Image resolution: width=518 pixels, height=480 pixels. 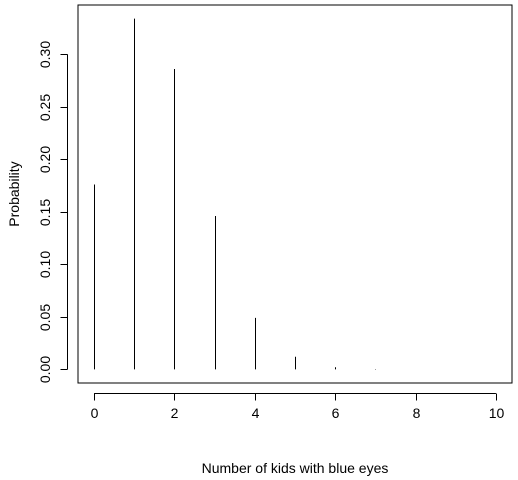 What do you see at coordinates (45, 264) in the screenshot?
I see `y-tick-label: 0.10` at bounding box center [45, 264].